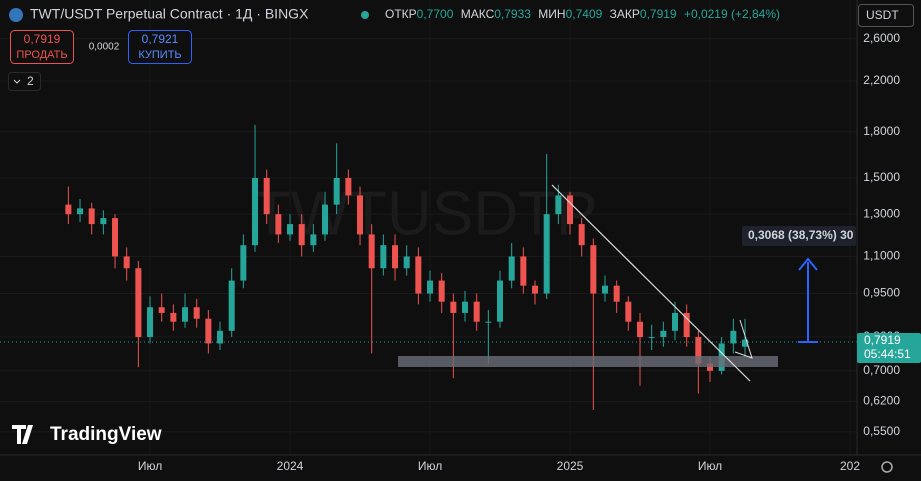  I want to click on indicators-toggle, so click(24, 81).